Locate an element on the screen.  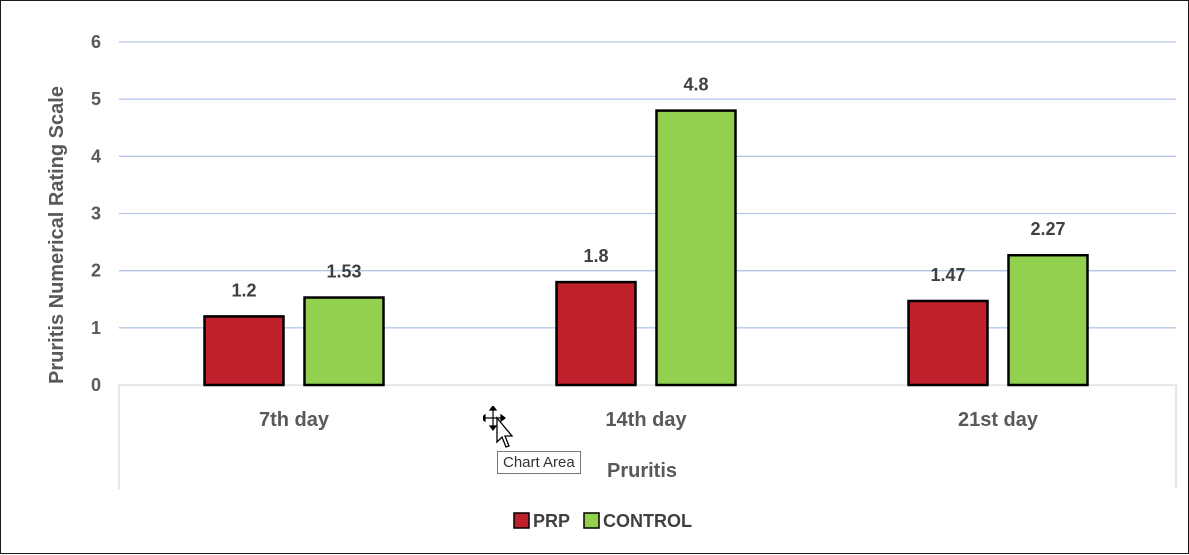
x-axis-title: Pruritis is located at coordinates (642, 471).